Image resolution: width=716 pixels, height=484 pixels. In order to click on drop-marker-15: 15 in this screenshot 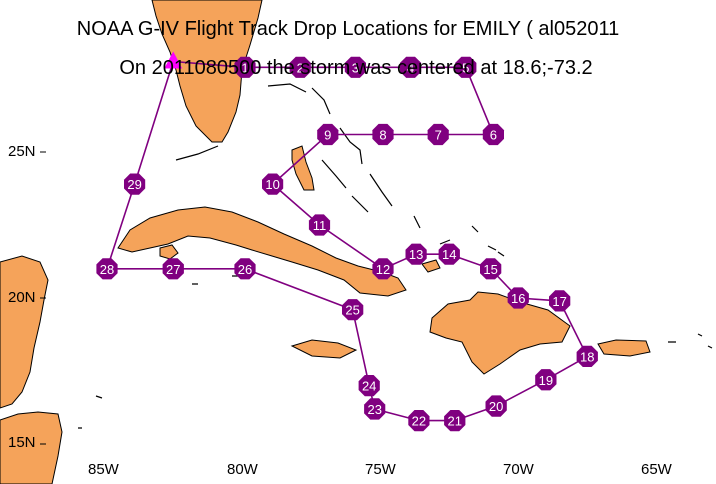, I will do `click(491, 269)`.